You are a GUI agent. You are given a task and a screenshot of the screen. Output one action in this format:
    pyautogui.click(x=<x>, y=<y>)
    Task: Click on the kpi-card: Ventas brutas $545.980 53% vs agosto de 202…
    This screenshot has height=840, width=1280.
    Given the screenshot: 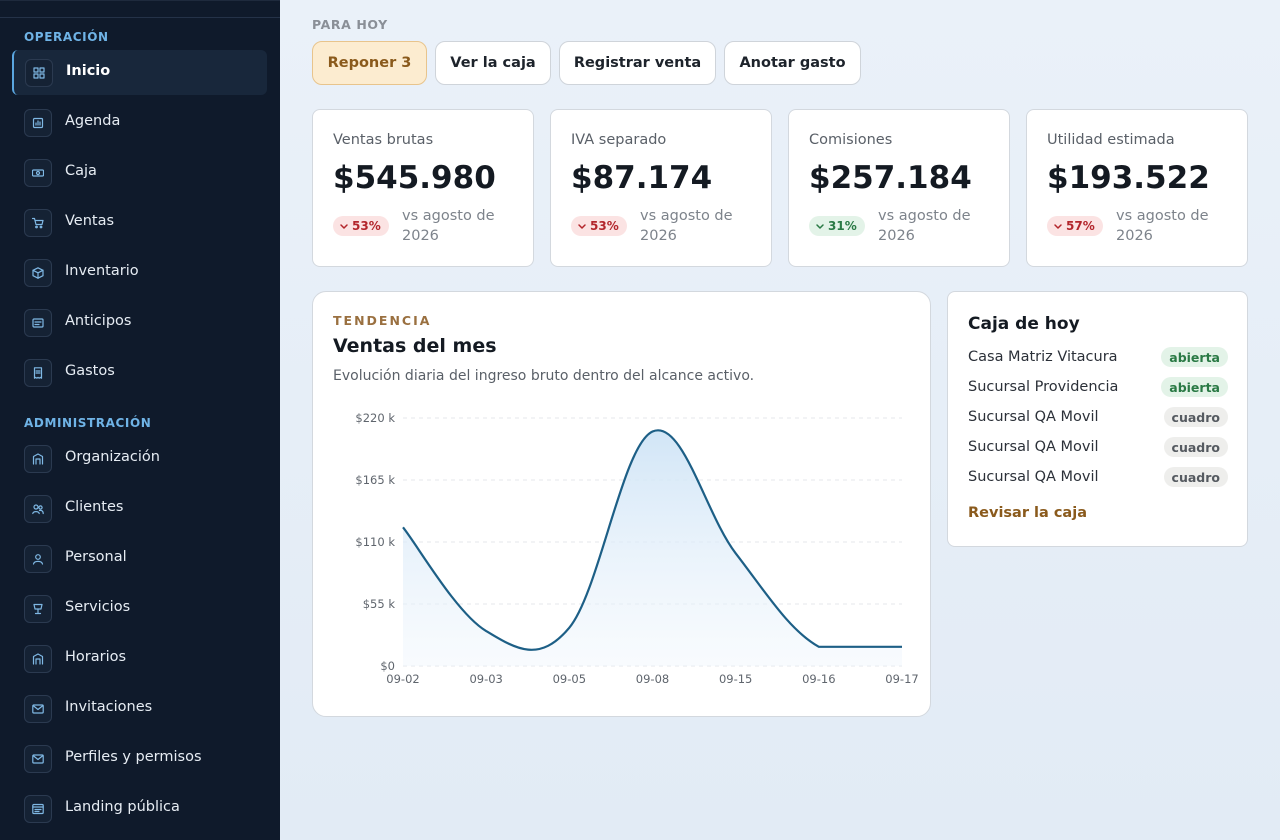 What is the action you would take?
    pyautogui.click(x=423, y=188)
    